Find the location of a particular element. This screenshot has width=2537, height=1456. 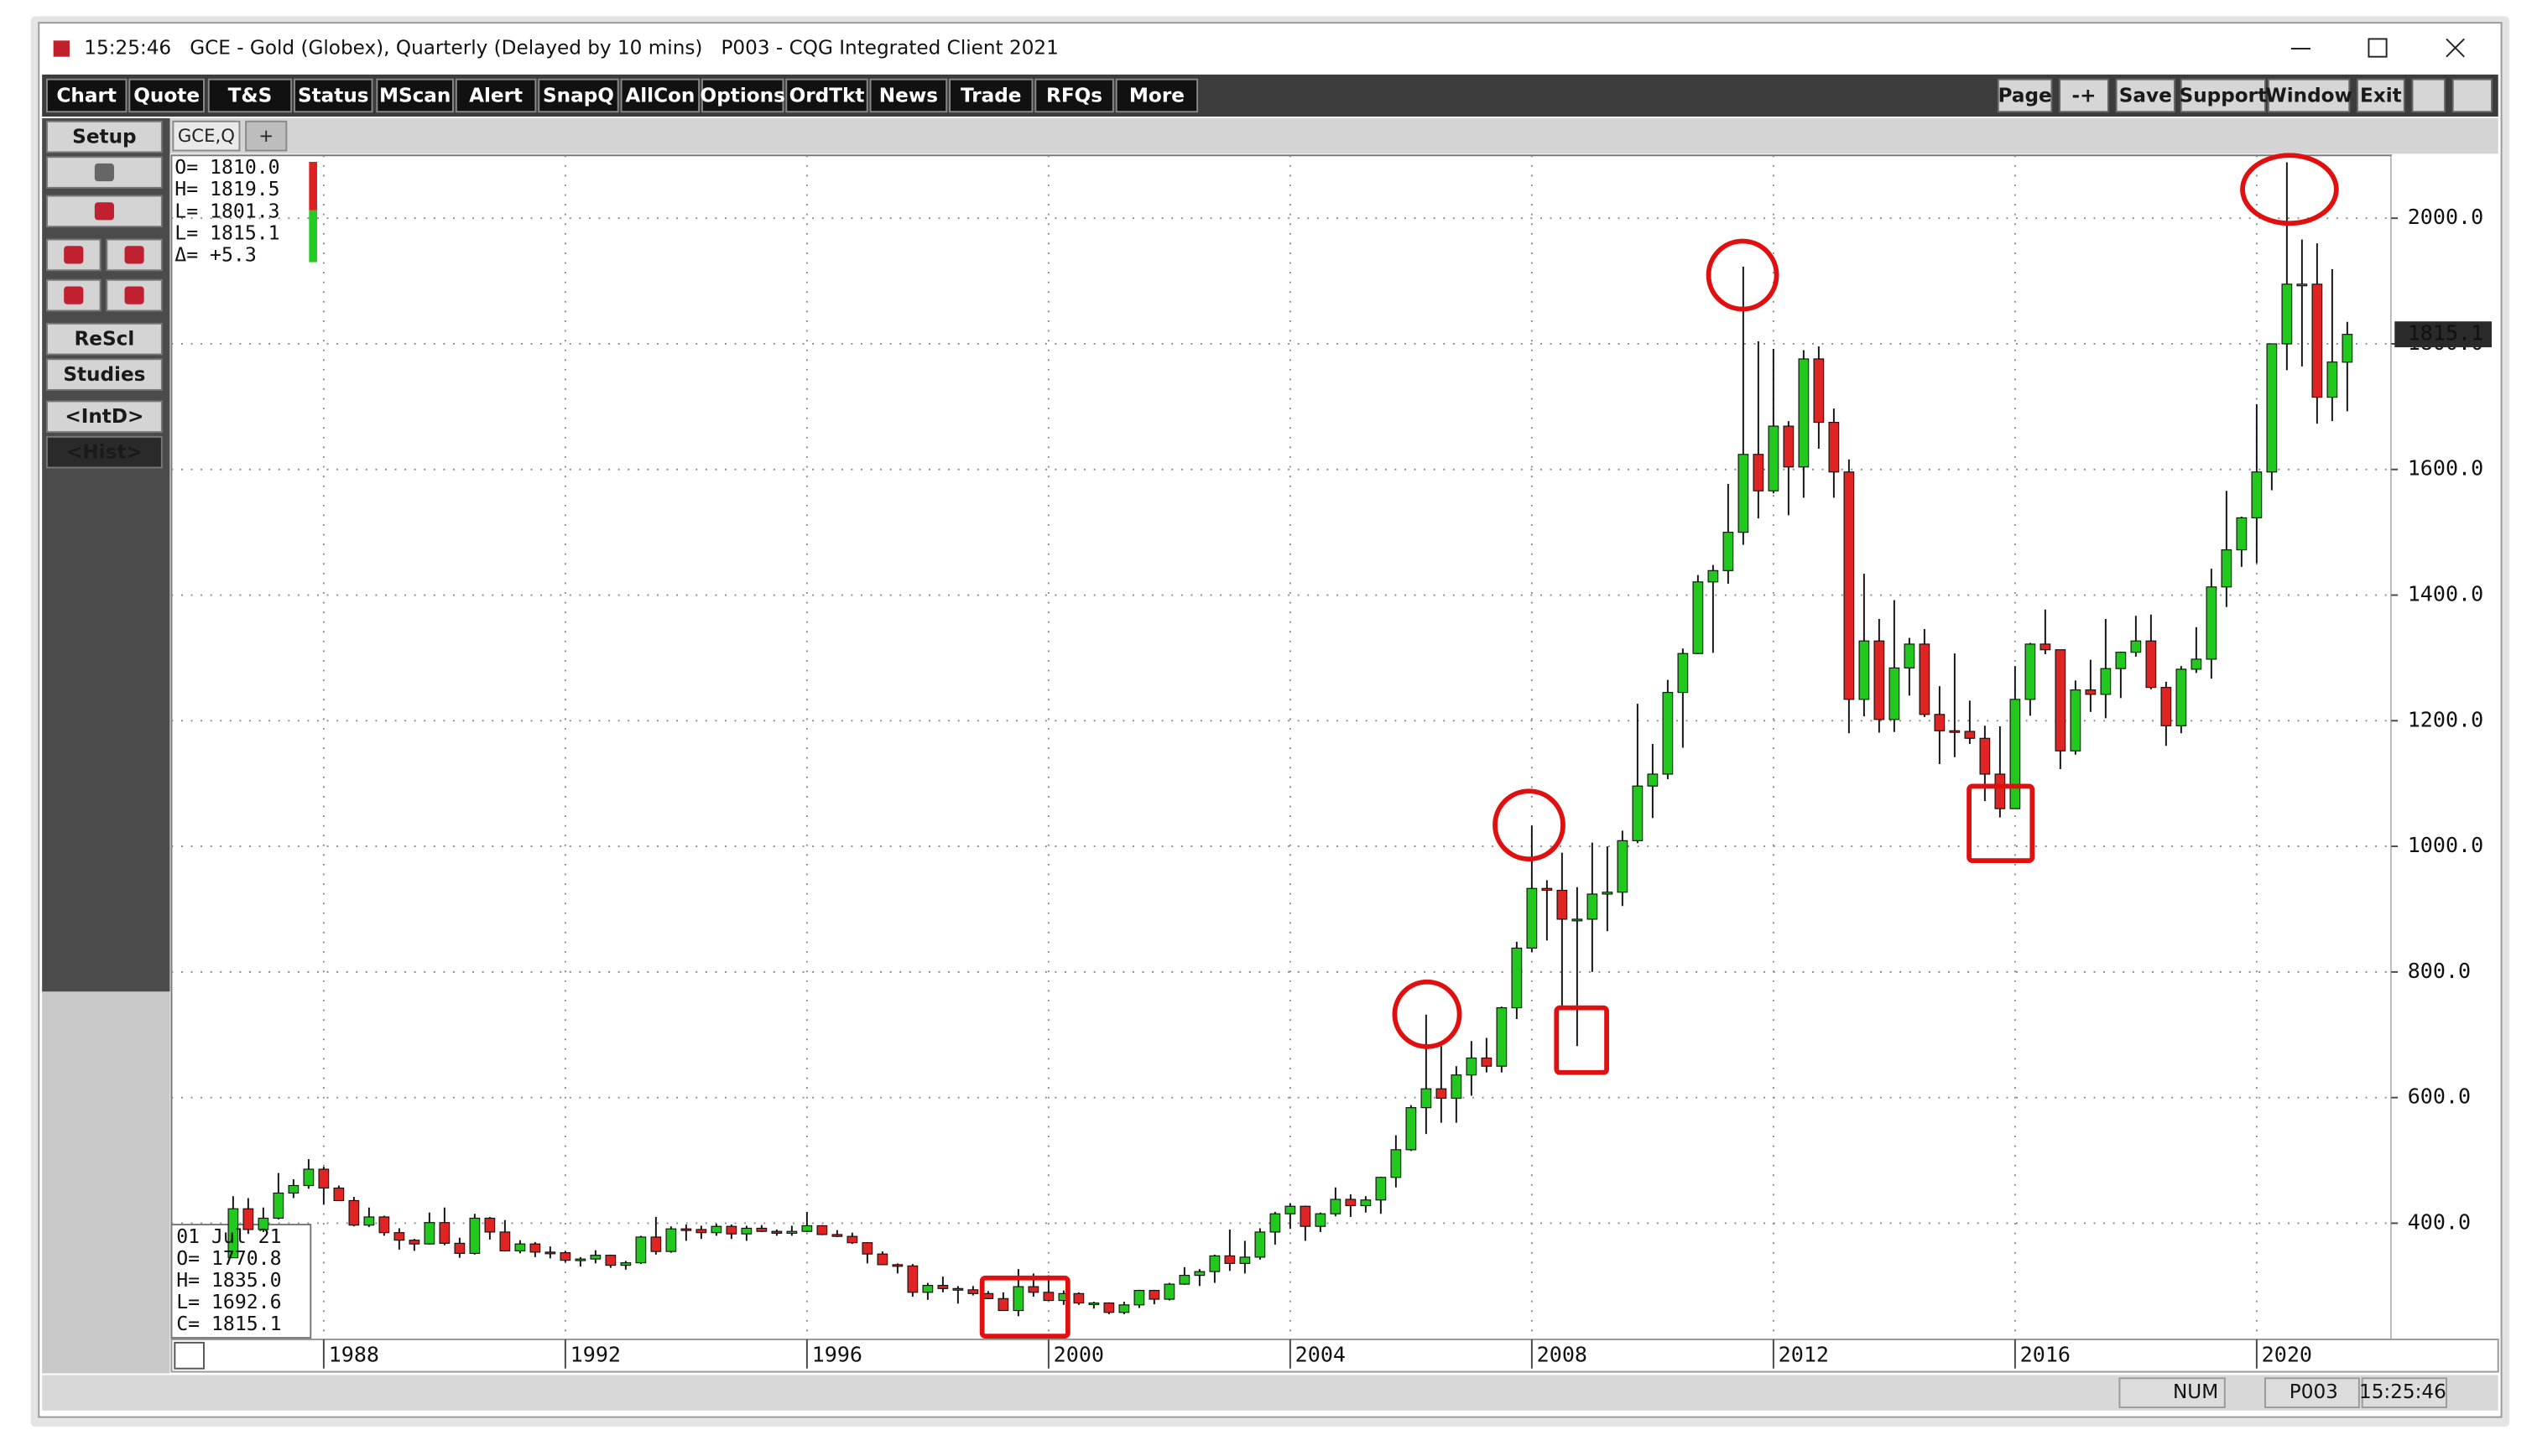

tab-label: + is located at coordinates (265, 136).